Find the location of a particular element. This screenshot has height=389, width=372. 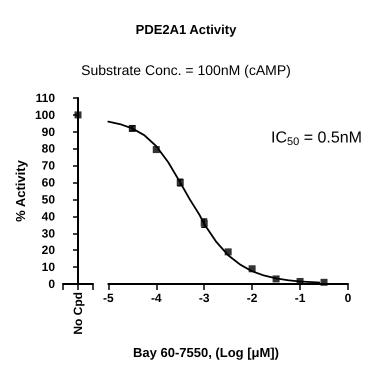

x-axis-title: Bay 60-7550, (Log [μM]) is located at coordinates (206, 352).